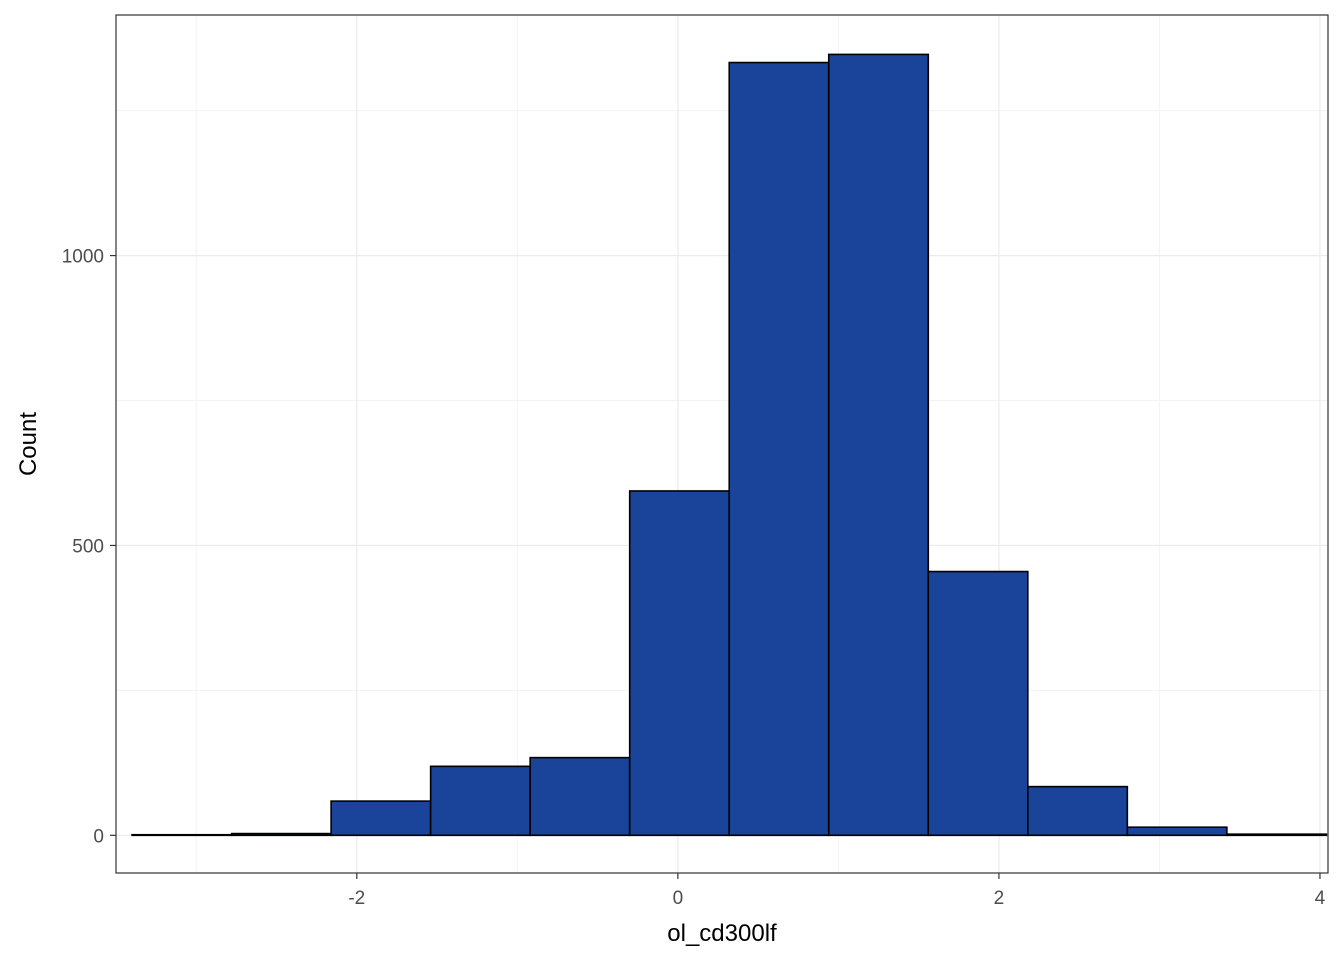 The height and width of the screenshot is (960, 1344). I want to click on y-axis-title: Count, so click(28, 444).